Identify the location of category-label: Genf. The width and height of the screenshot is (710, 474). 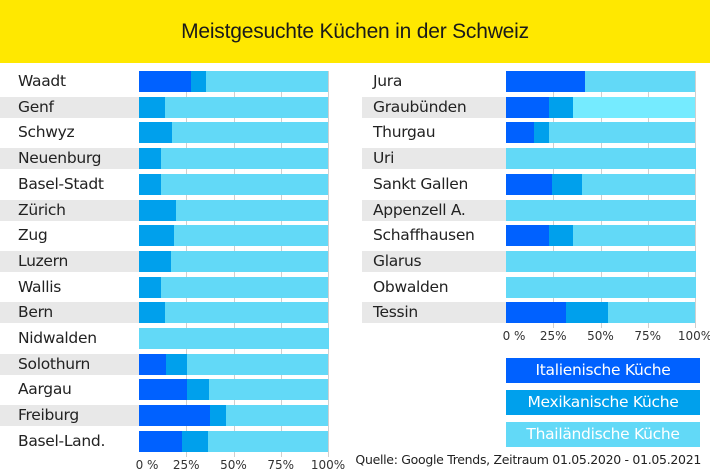
(36, 106).